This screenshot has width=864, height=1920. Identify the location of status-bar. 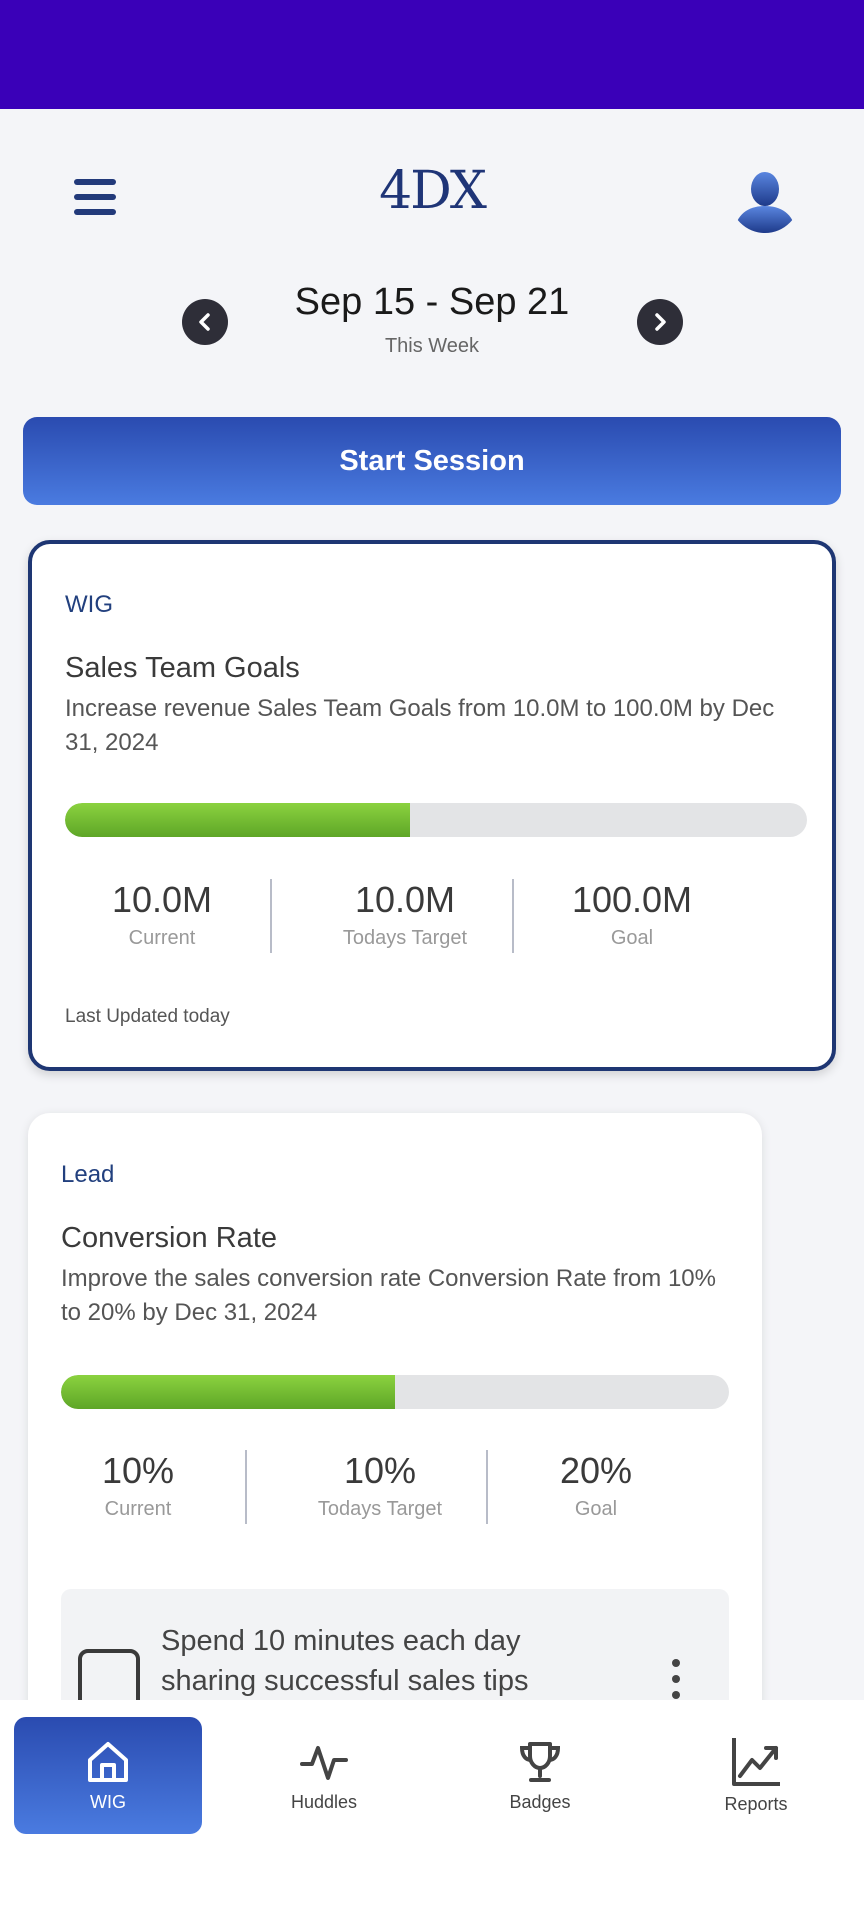
(432, 54).